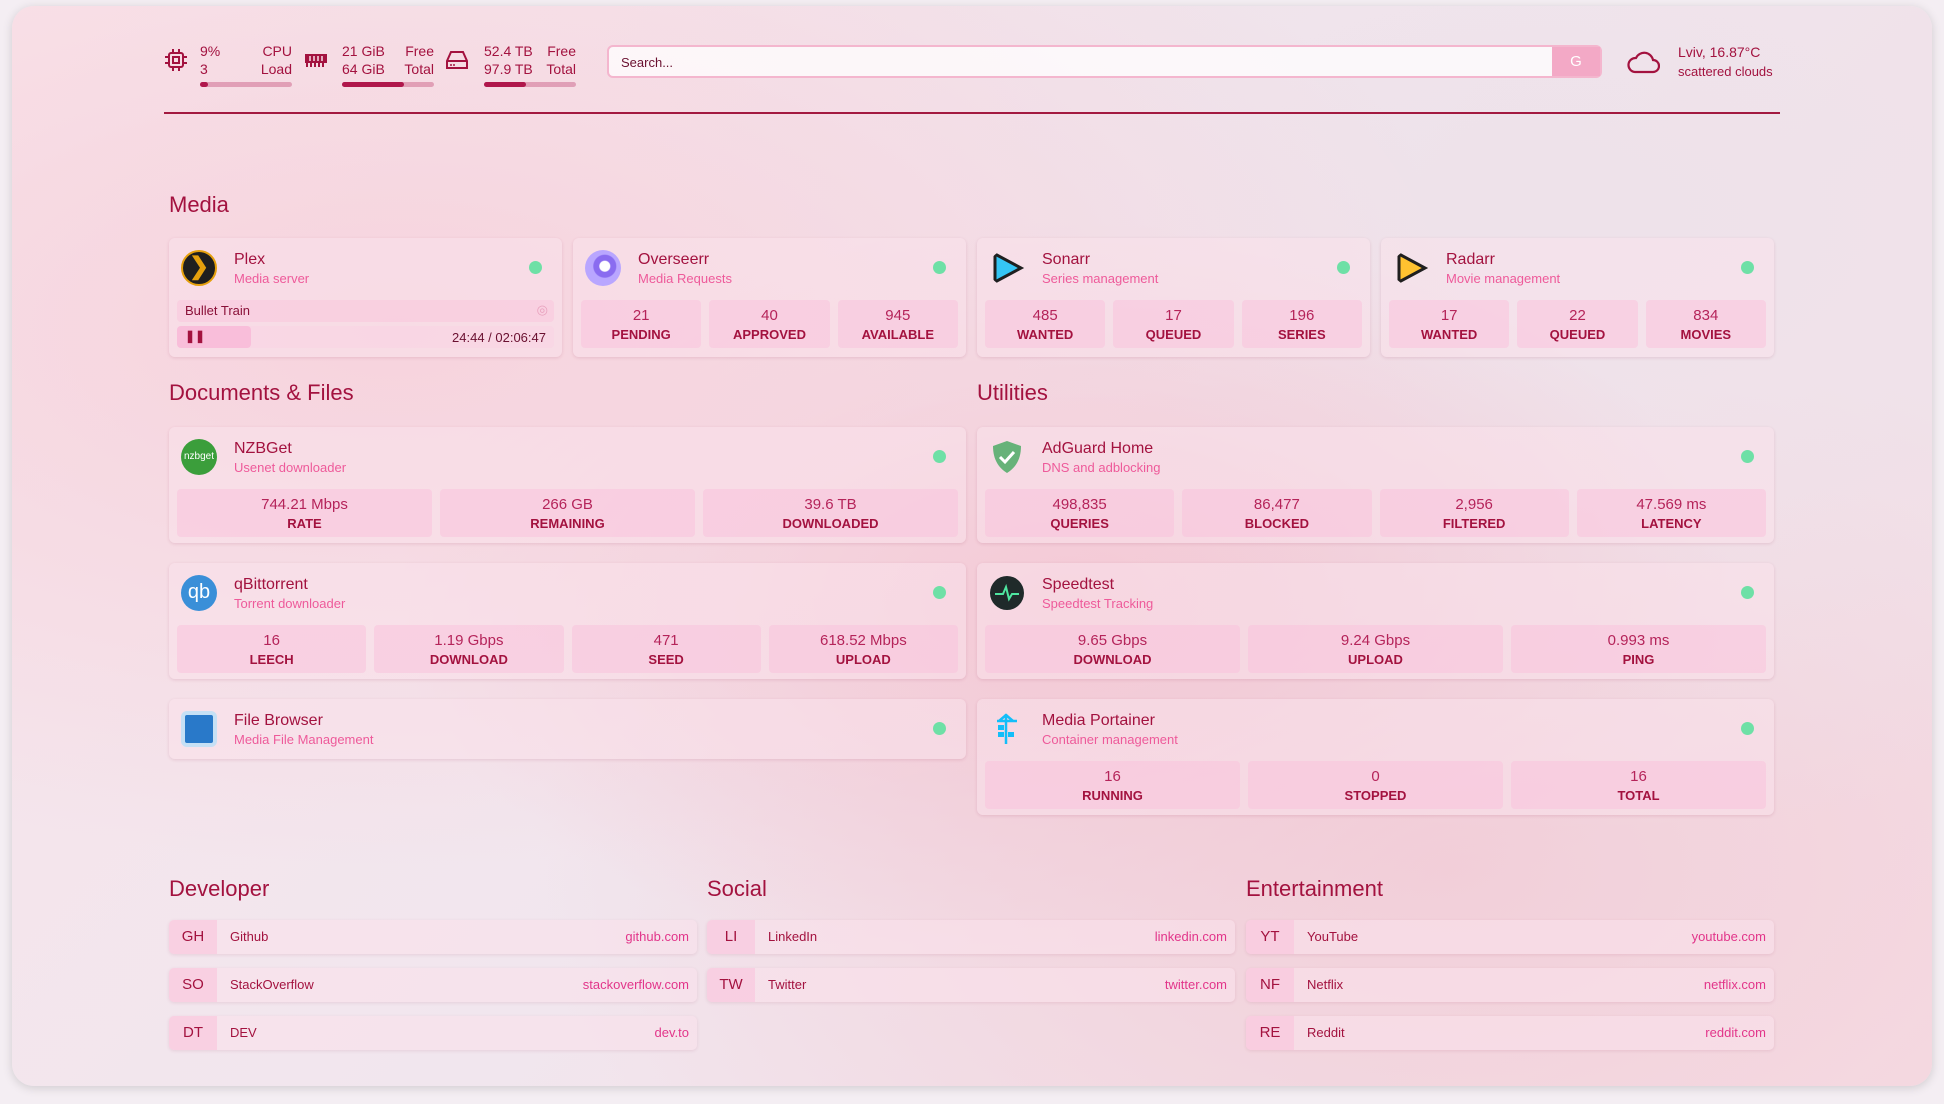 Image resolution: width=1944 pixels, height=1104 pixels. I want to click on bookmark-twitter: TW Twitter twitter.com, so click(971, 985).